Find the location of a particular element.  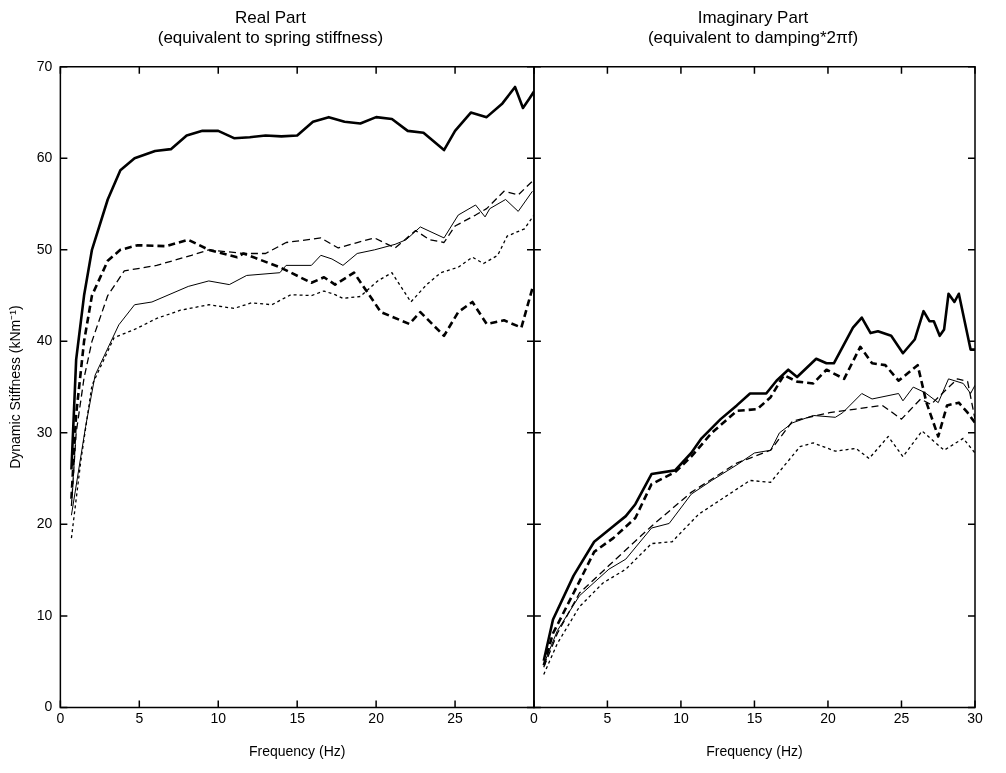

y-tick-label: 20 is located at coordinates (44, 523).